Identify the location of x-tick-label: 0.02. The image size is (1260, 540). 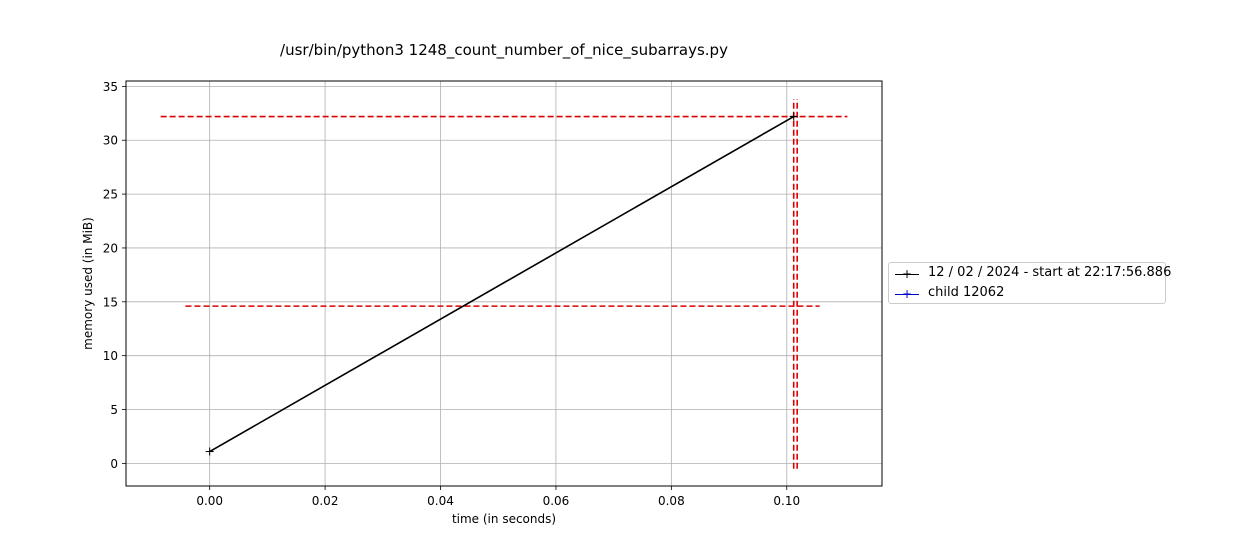
(325, 501).